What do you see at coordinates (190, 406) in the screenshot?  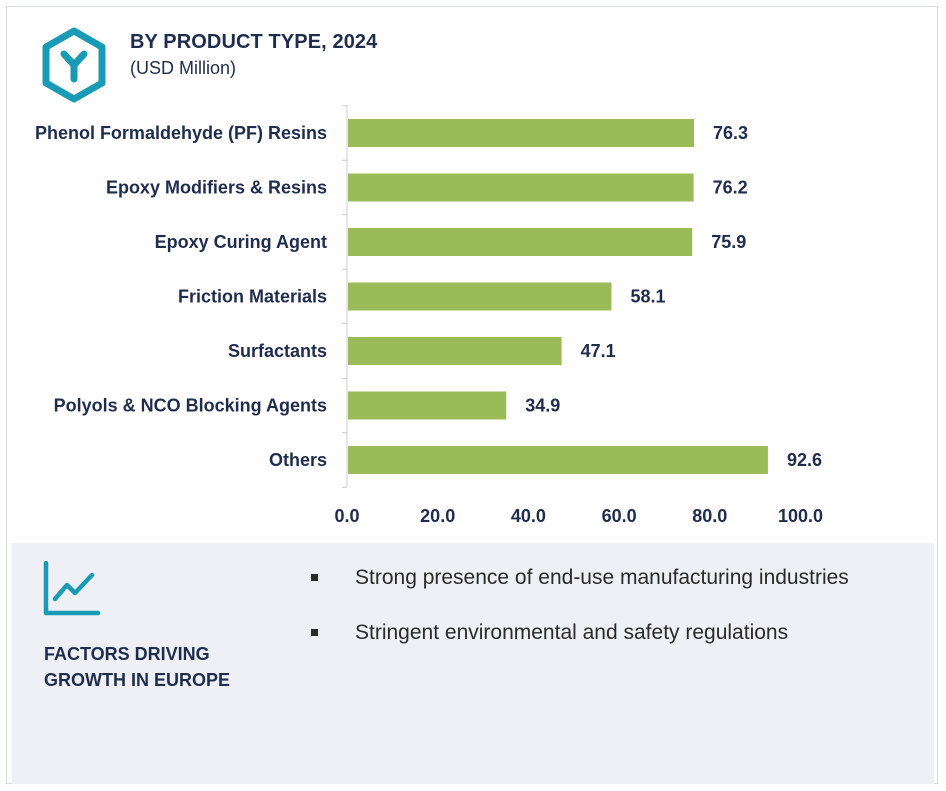 I see `category-label: Polyols & NCO Blocking Agents` at bounding box center [190, 406].